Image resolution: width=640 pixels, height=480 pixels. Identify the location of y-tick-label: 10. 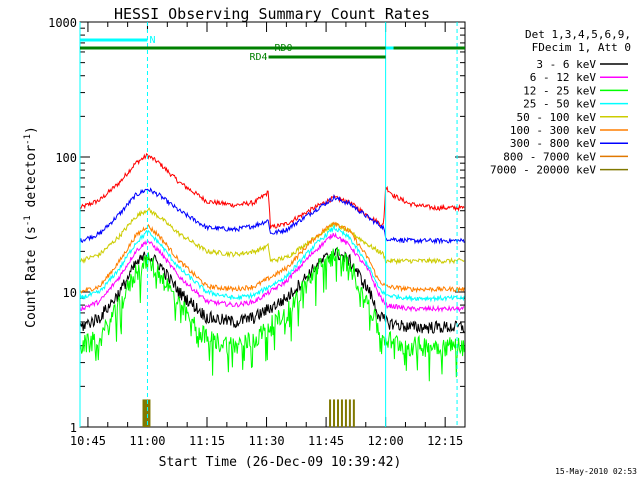
(70, 293).